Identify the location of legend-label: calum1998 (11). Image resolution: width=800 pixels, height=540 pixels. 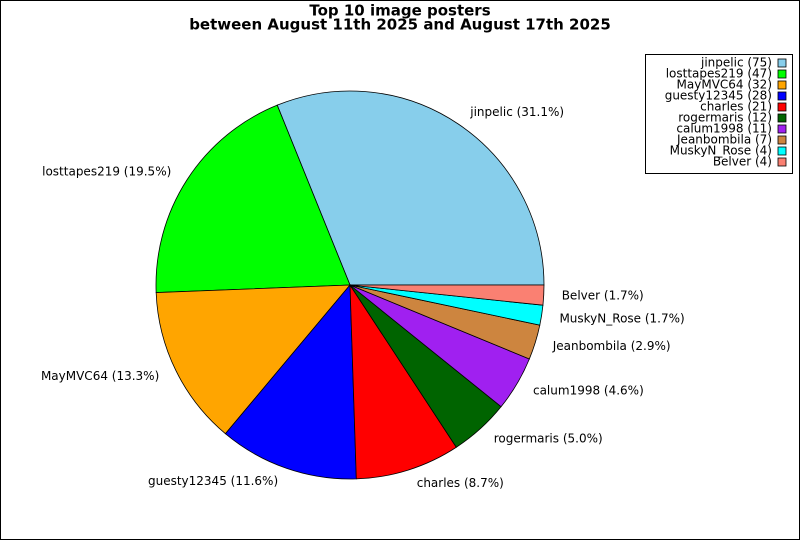
(724, 129).